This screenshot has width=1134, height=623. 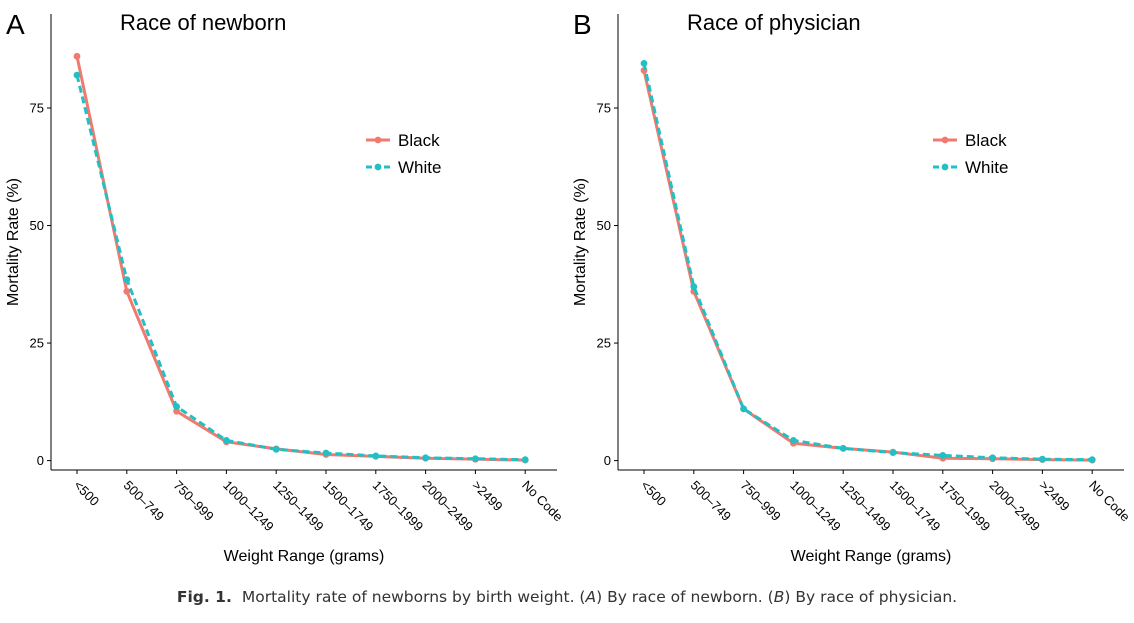 What do you see at coordinates (774, 22) in the screenshot?
I see `panel-b-title: Race of physician` at bounding box center [774, 22].